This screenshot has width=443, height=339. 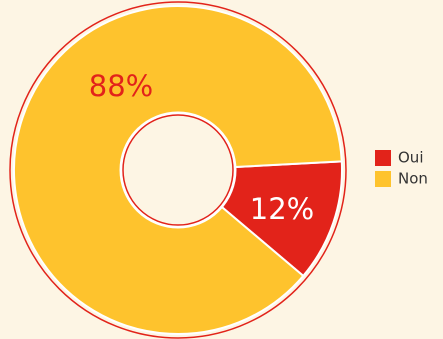 I want to click on hole-border, so click(x=178, y=170).